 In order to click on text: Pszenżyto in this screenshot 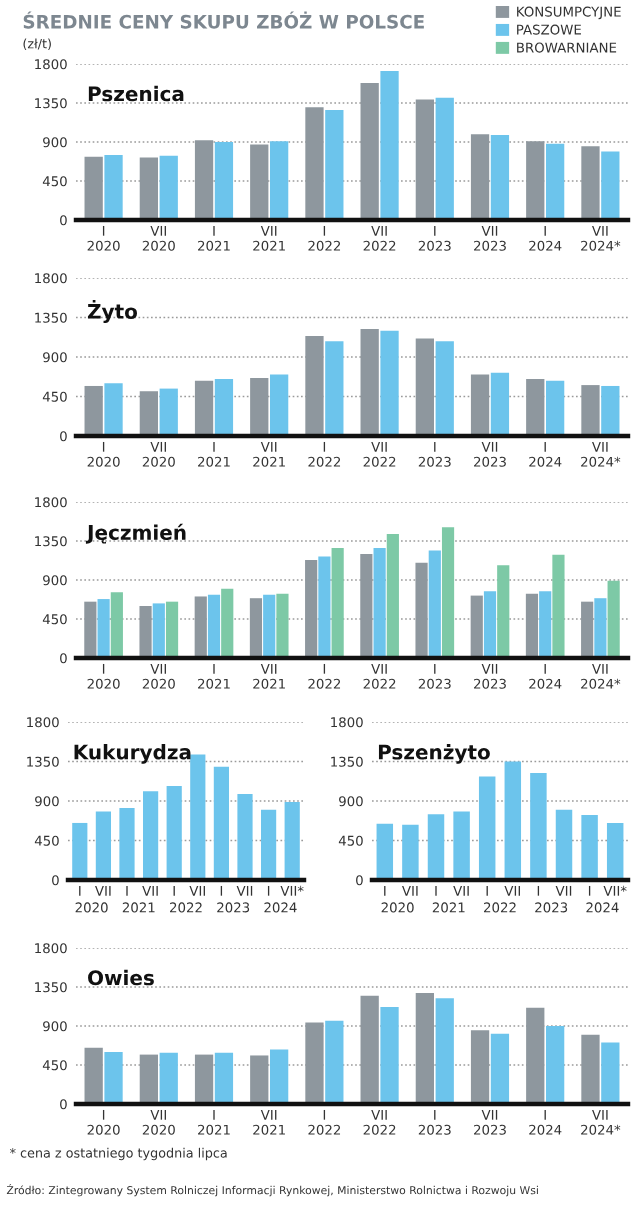, I will do `click(434, 754)`.